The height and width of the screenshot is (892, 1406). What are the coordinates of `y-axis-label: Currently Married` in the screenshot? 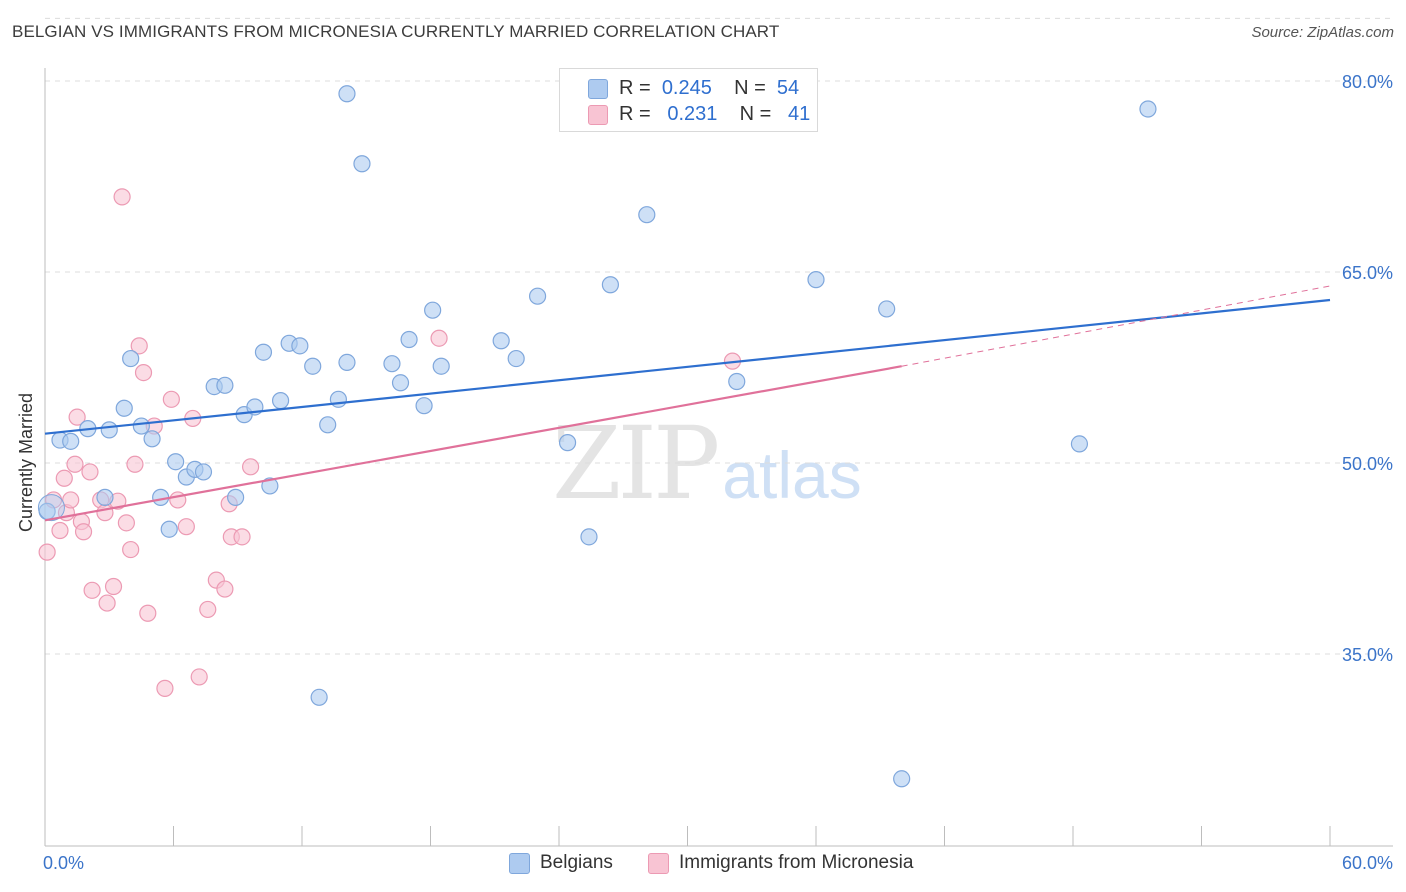 It's located at (26, 462).